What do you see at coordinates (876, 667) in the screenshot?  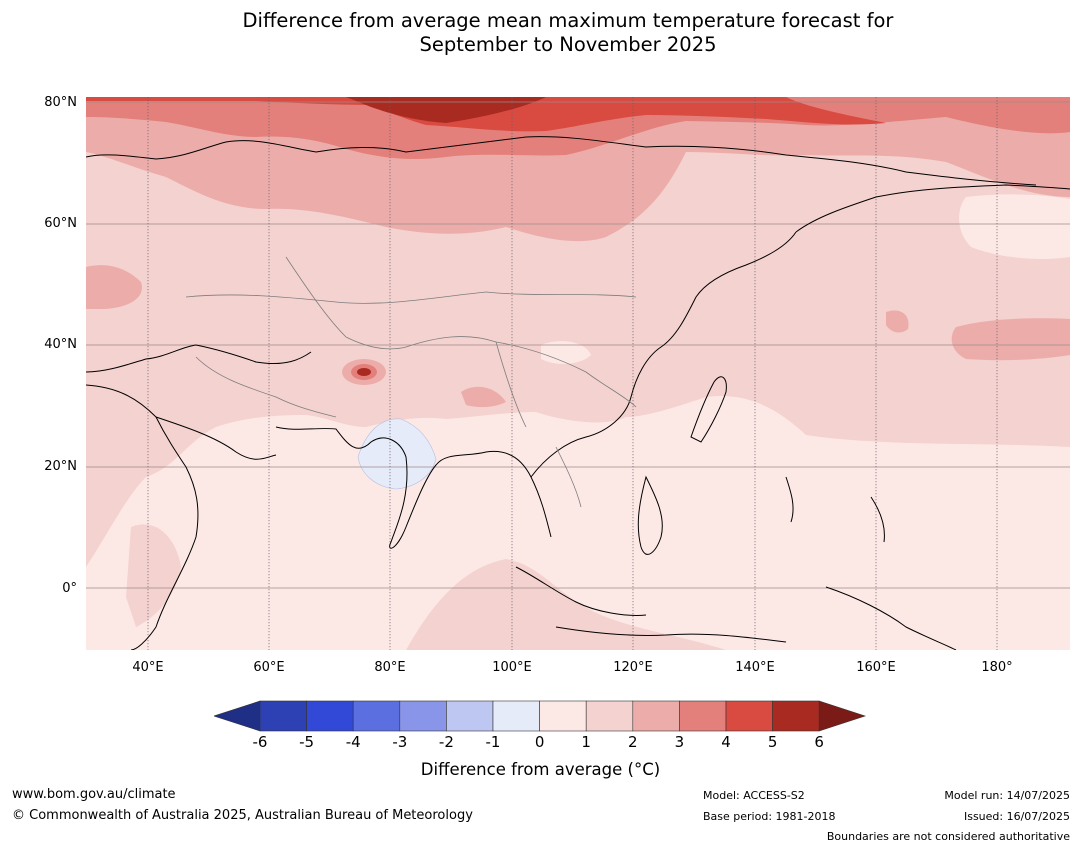 I see `lon-label-160e: 160°E` at bounding box center [876, 667].